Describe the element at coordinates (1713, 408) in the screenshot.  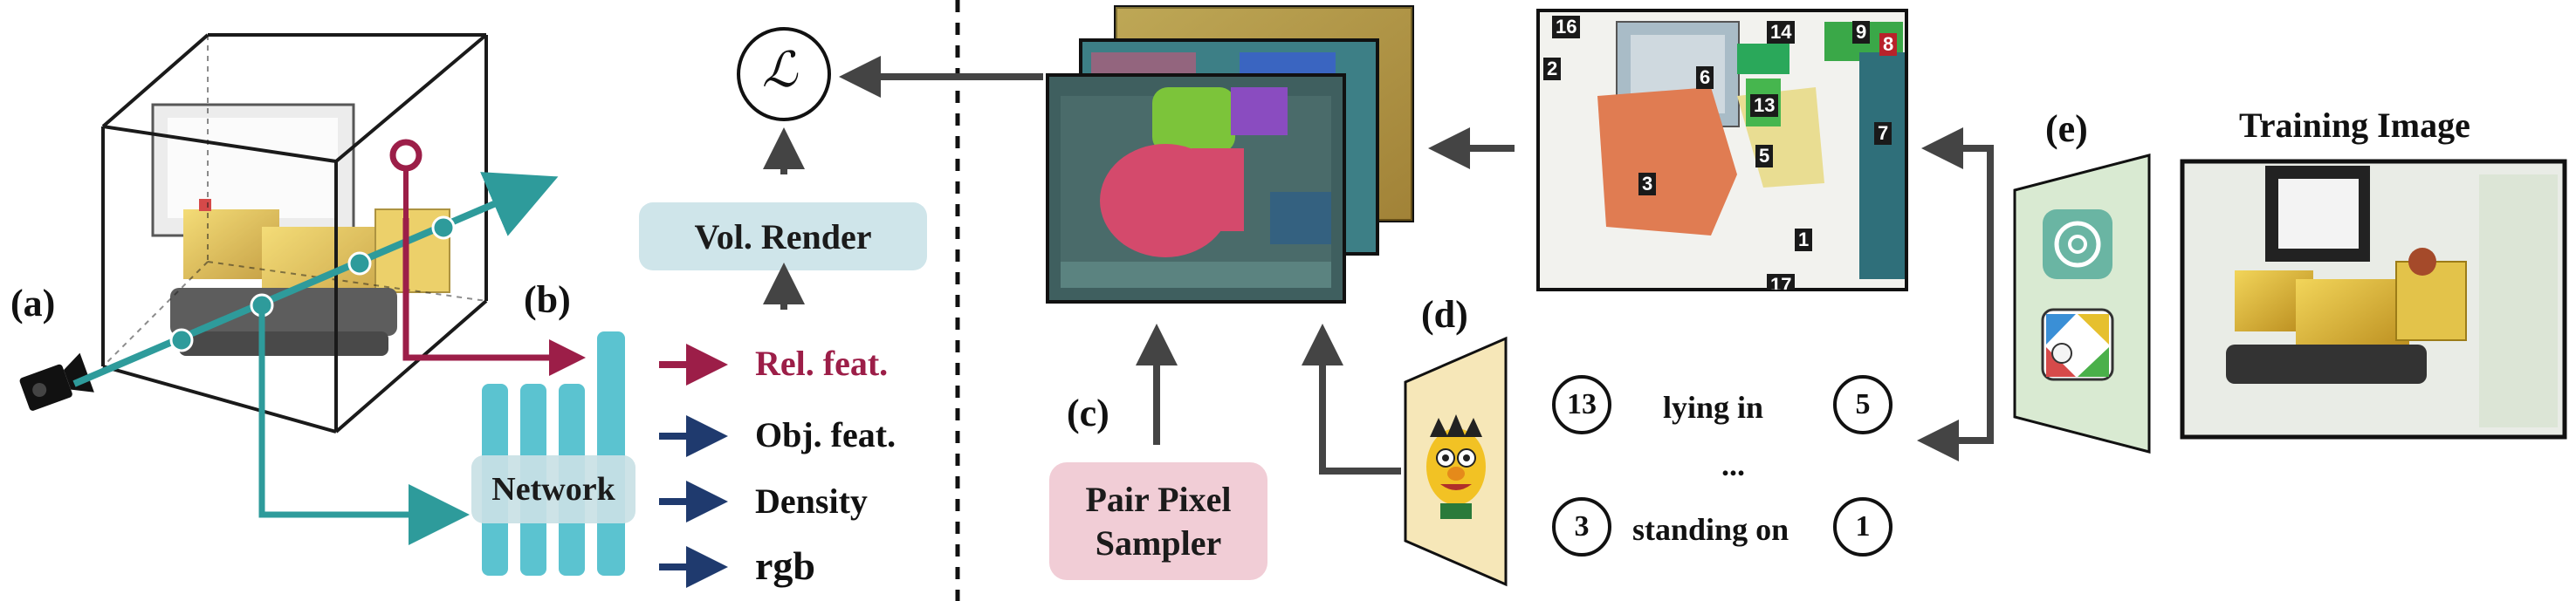
I see `relation-predicate-1: lying in` at that location.